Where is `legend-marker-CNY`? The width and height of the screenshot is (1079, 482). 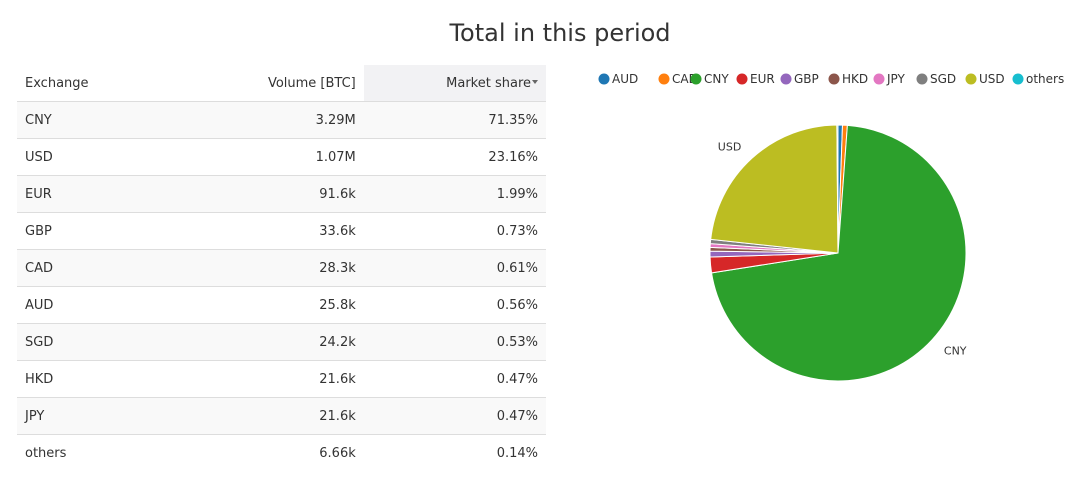
legend-marker-CNY is located at coordinates (696, 79).